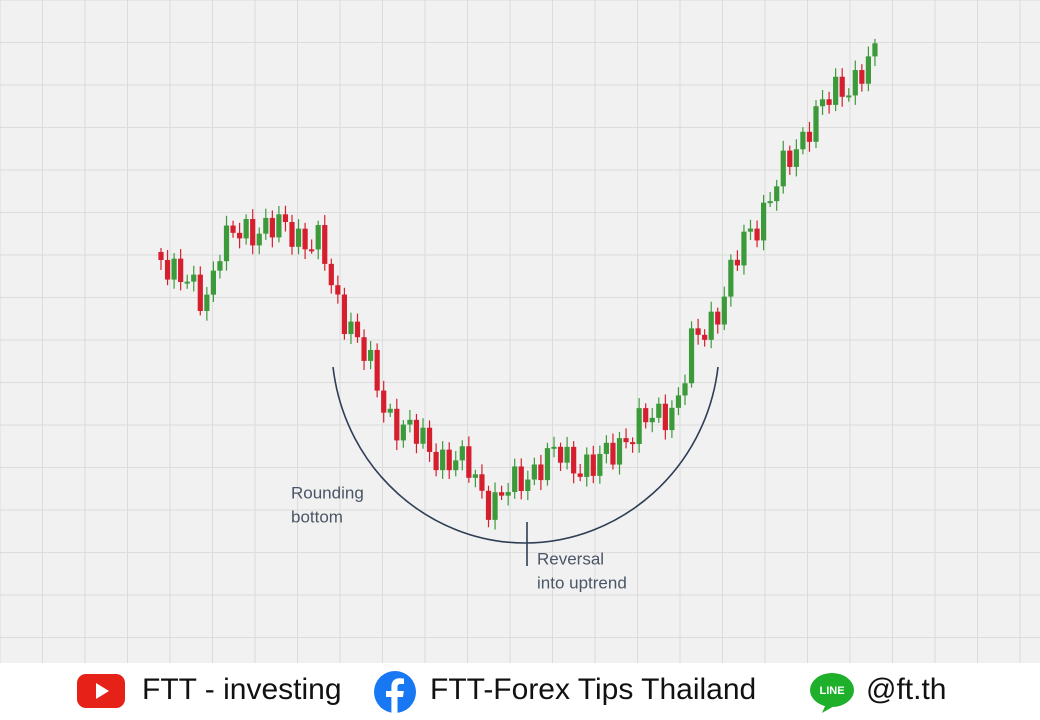 The height and width of the screenshot is (720, 1040). Describe the element at coordinates (317, 516) in the screenshot. I see `annotation-text: bottom` at that location.